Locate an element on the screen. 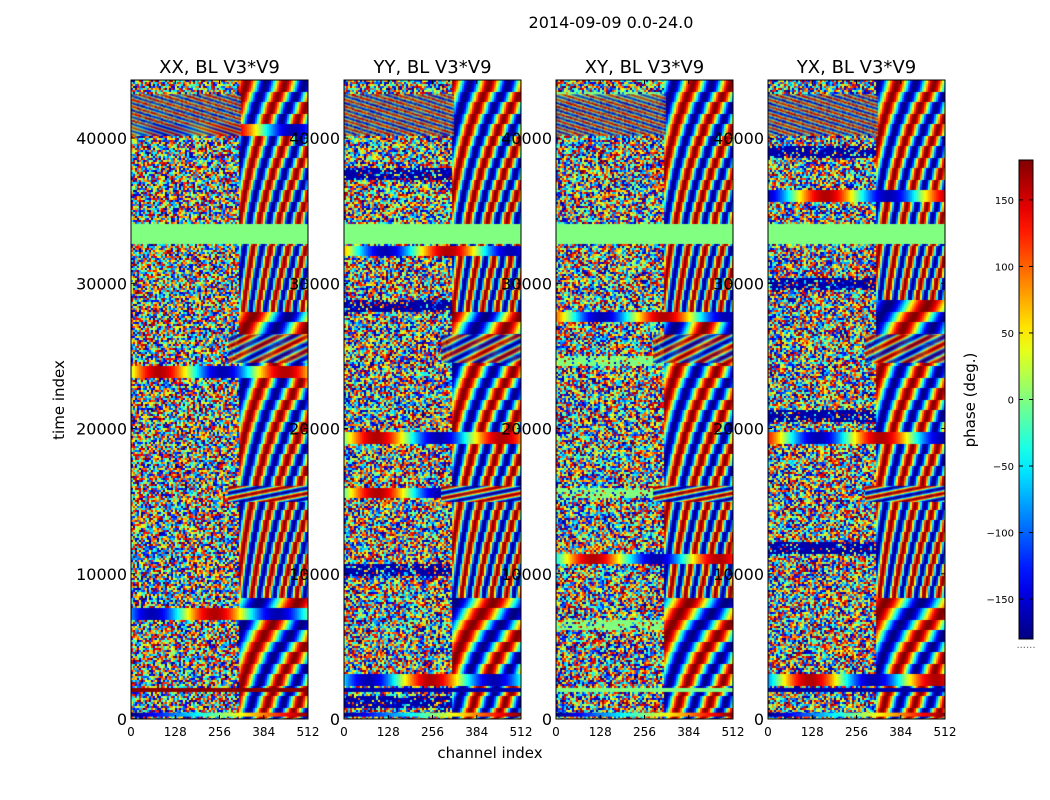 The image size is (1050, 800). colorbar-tick-label: 150 is located at coordinates (1004, 201).